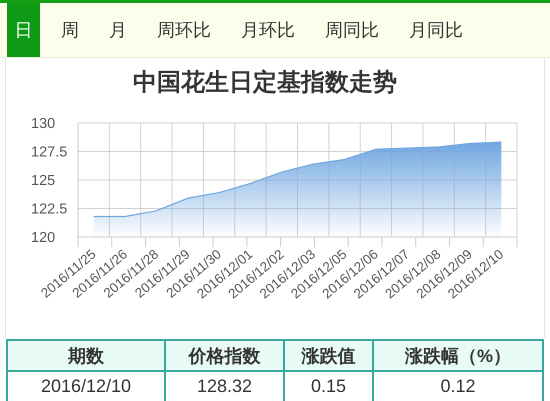  Describe the element at coordinates (224, 386) in the screenshot. I see `text: 128.32` at that location.